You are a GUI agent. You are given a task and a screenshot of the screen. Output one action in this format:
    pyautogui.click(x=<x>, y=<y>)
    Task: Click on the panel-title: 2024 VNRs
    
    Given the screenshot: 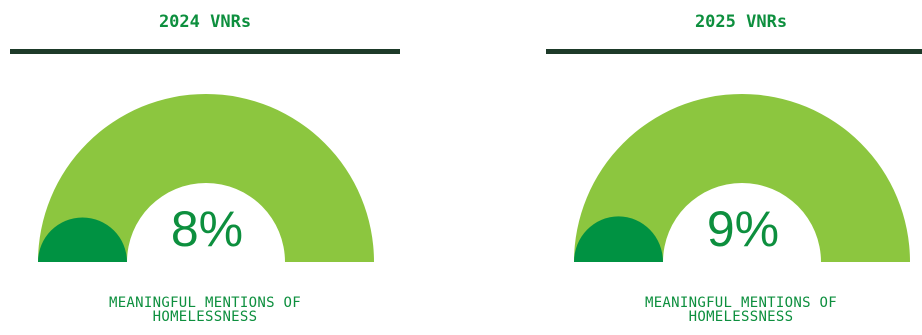 What is the action you would take?
    pyautogui.click(x=205, y=22)
    